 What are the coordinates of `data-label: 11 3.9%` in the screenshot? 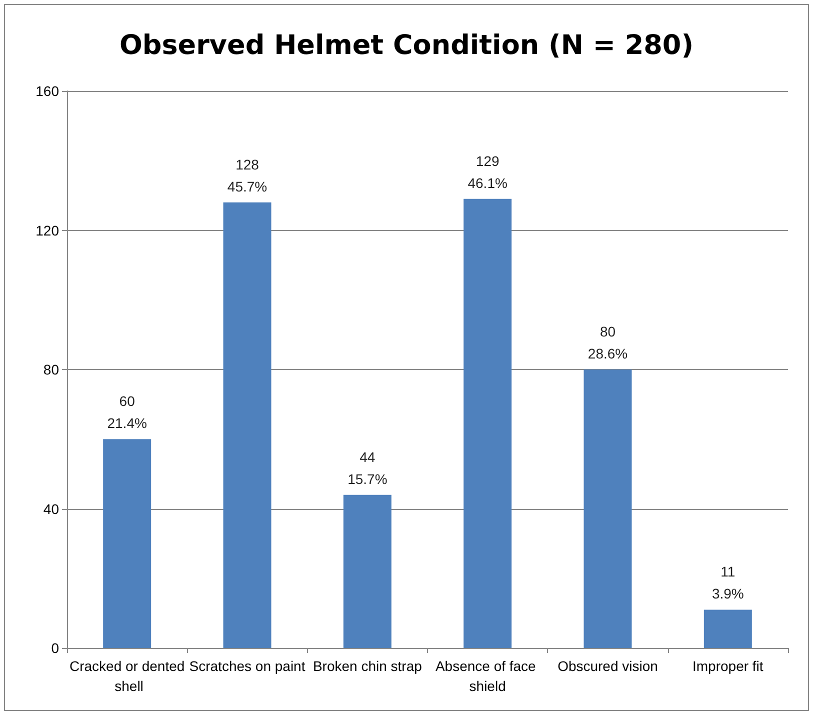 It's located at (728, 583).